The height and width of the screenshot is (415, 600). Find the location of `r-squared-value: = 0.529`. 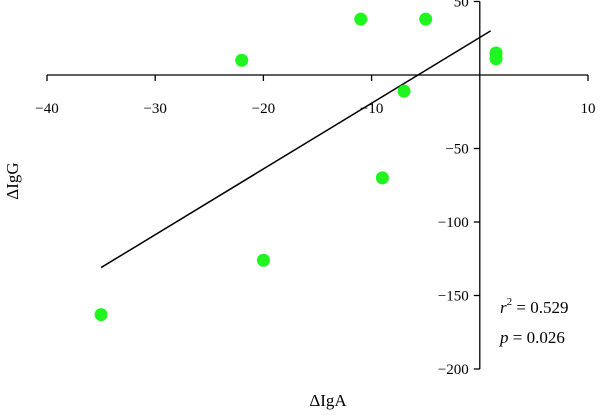

r-squared-value: = 0.529 is located at coordinates (540, 307).